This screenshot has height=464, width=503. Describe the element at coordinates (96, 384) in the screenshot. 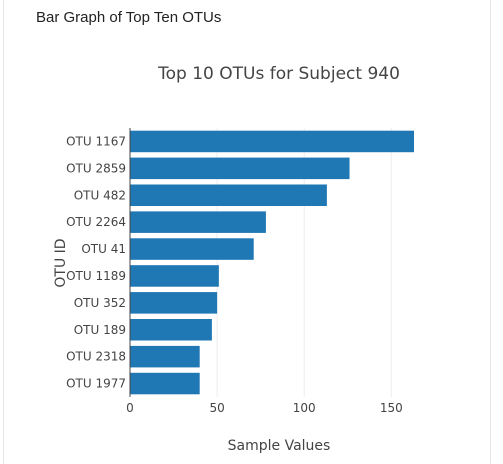

I see `y-tick-label: OTU 1977` at that location.